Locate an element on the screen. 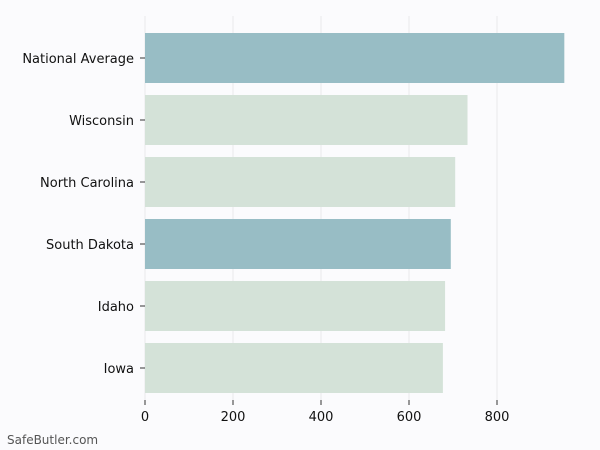  x-tick-label: 0 is located at coordinates (145, 417).